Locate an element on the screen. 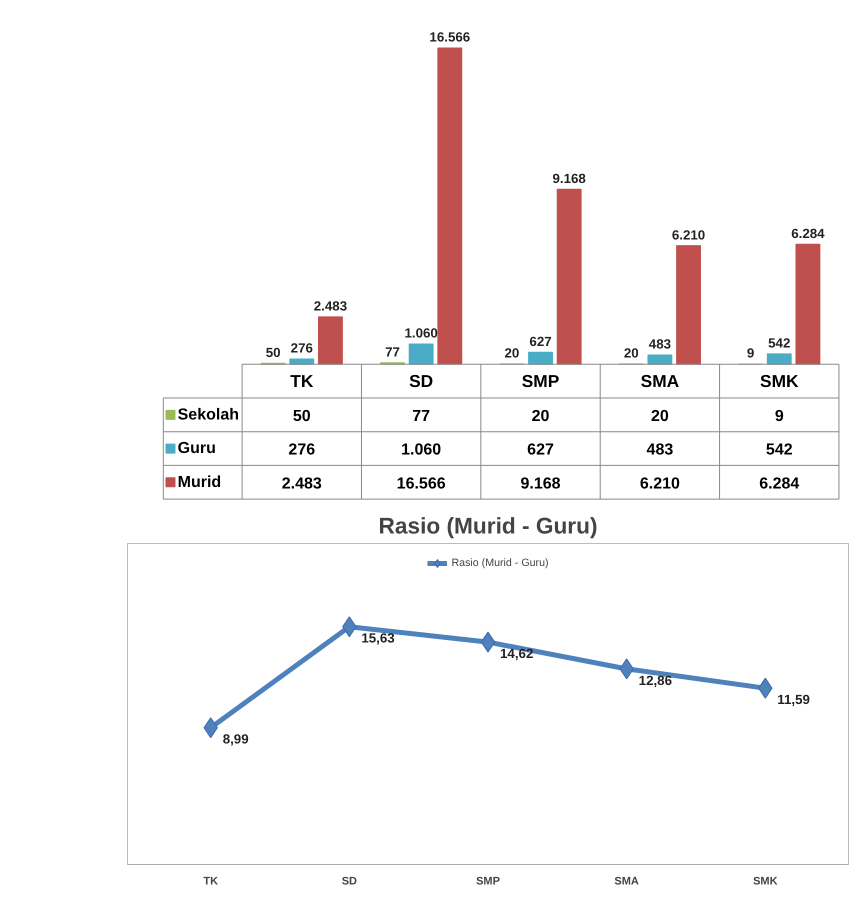 The width and height of the screenshot is (863, 901). text: 16.566 is located at coordinates (449, 37).